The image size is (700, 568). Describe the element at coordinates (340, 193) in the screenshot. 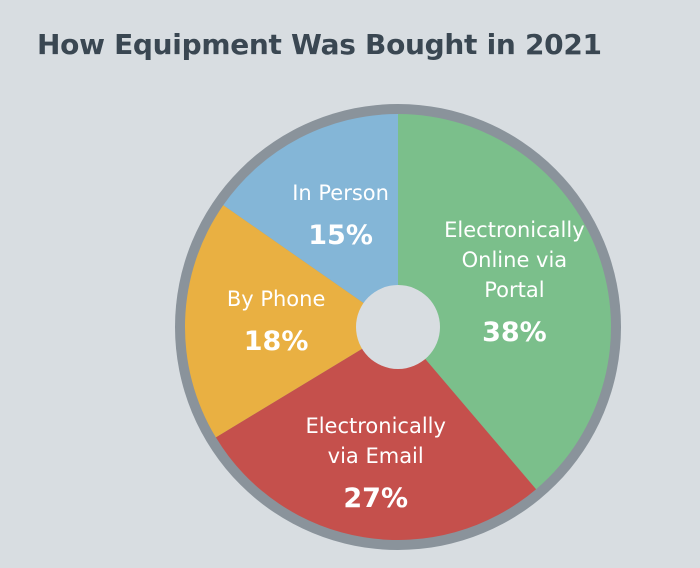

I see `pie-slice-label-3-line-0: In Person` at that location.